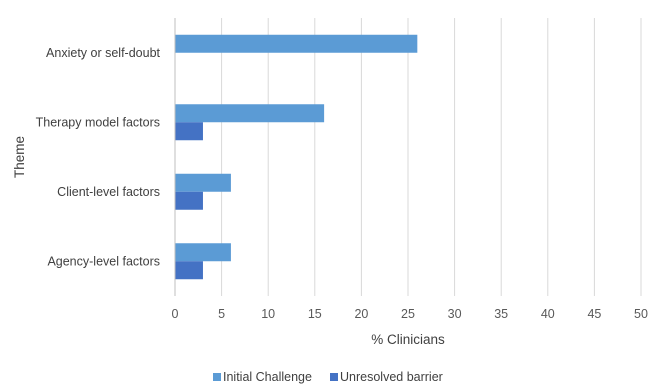 The width and height of the screenshot is (651, 387). What do you see at coordinates (267, 377) in the screenshot?
I see `legend-label: Initial Challenge` at bounding box center [267, 377].